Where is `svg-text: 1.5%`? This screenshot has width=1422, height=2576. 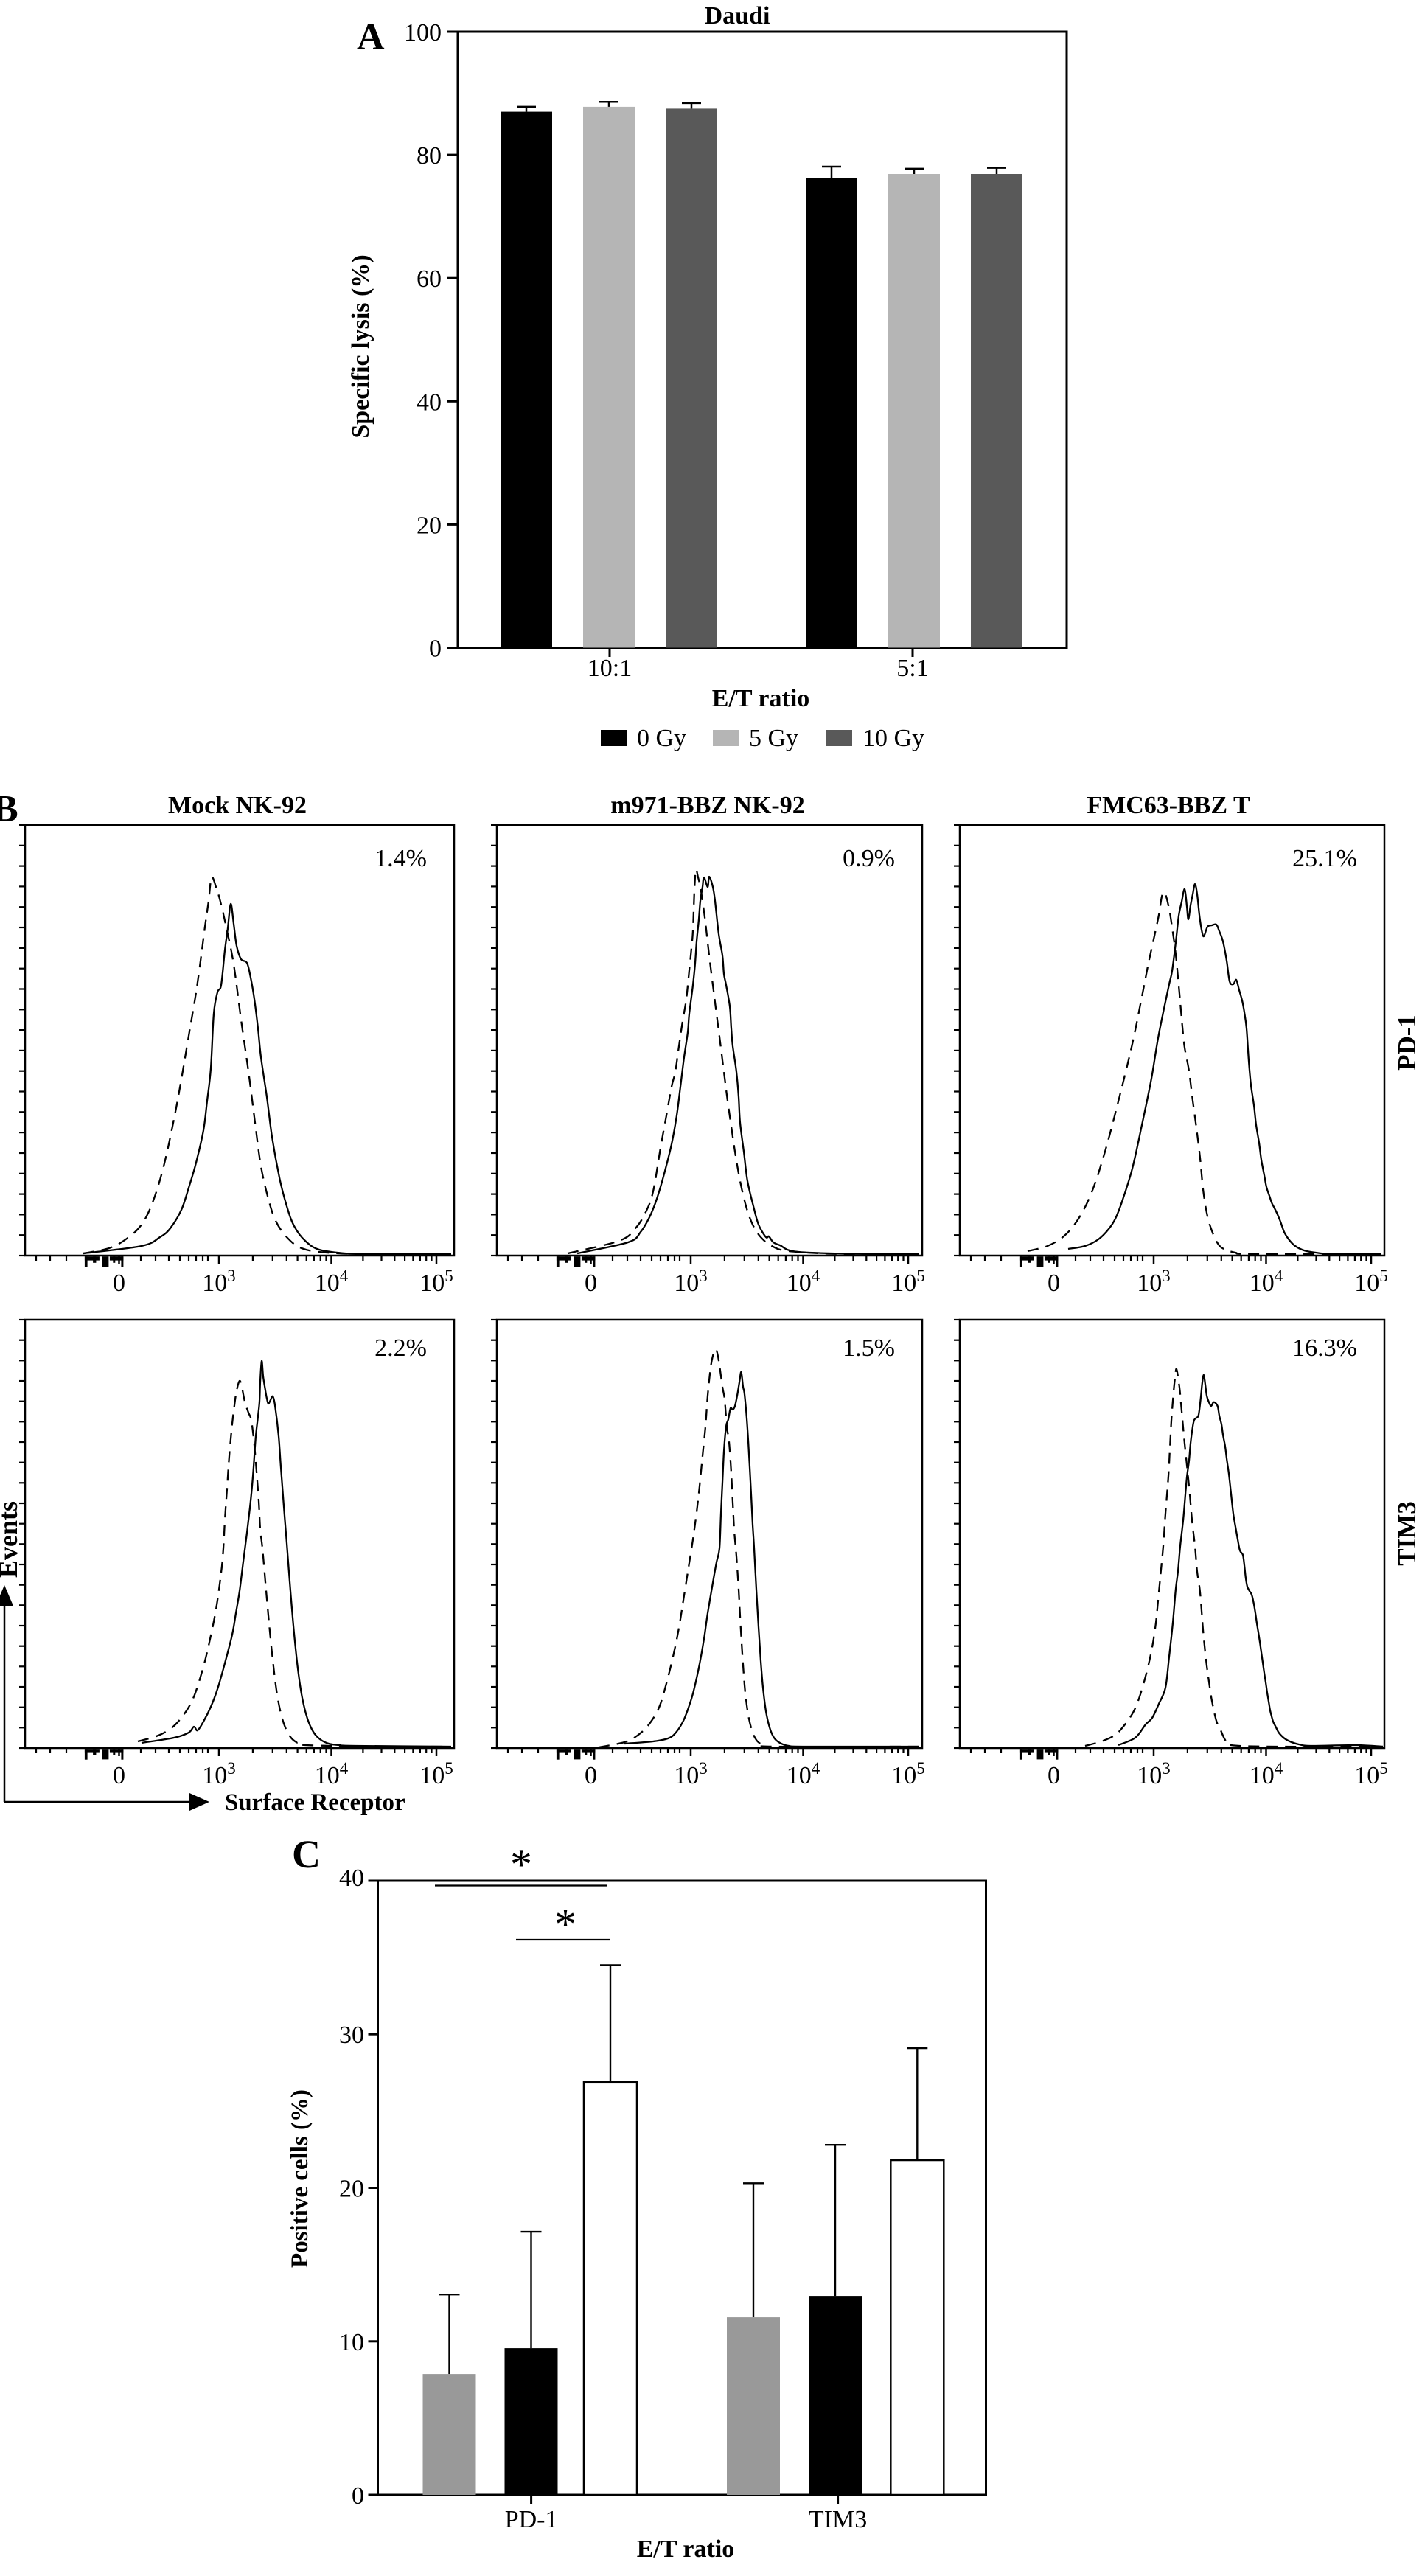 svg-text: 1.5% is located at coordinates (869, 1348).